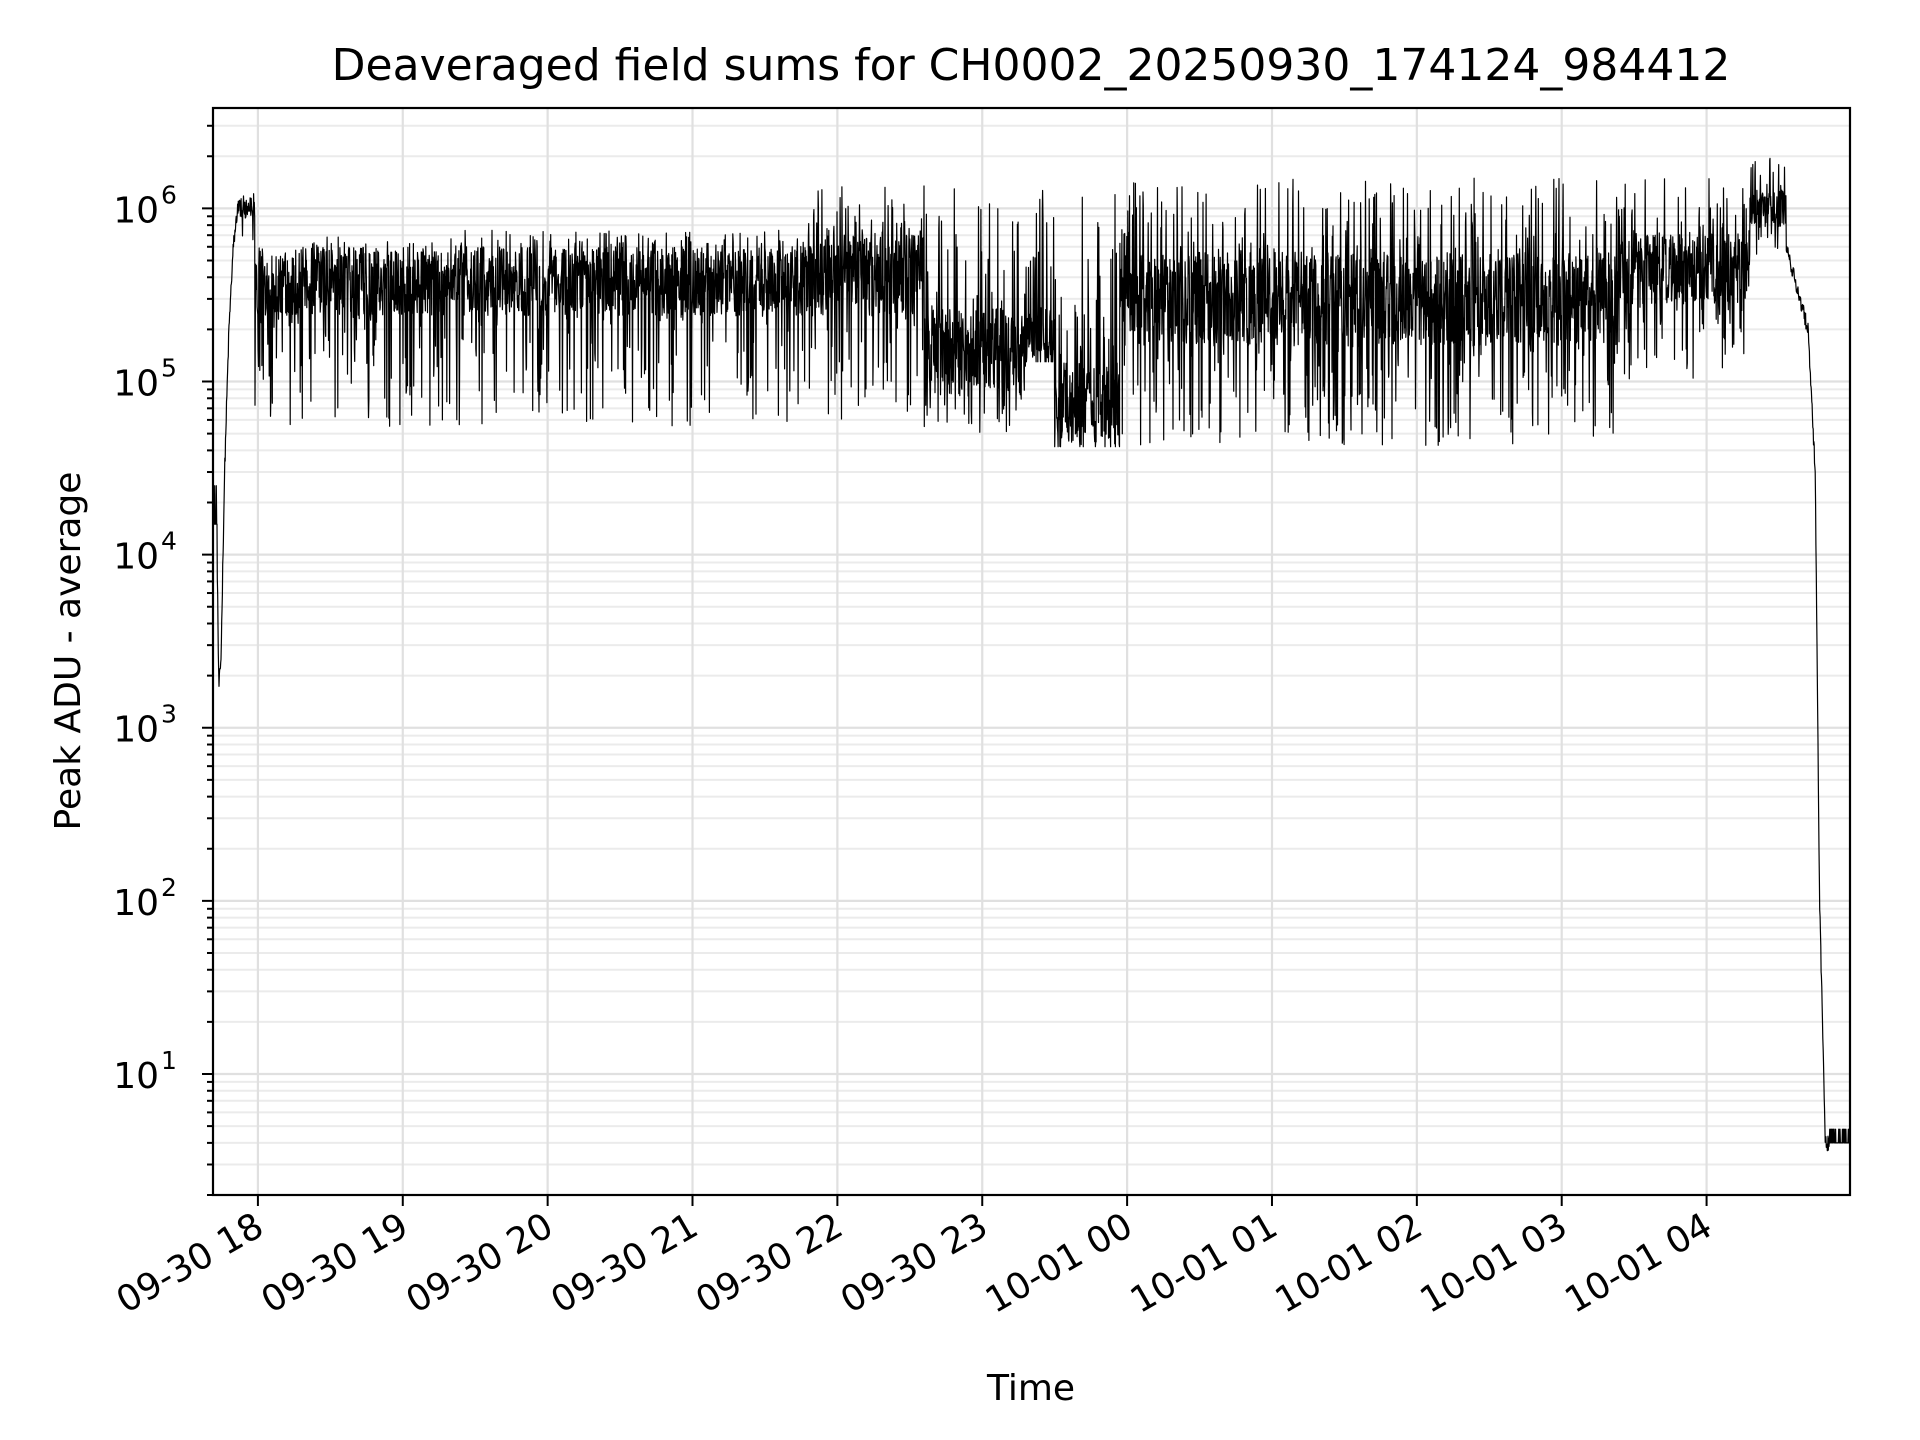 This screenshot has width=1920, height=1440. Describe the element at coordinates (1030, 1388) in the screenshot. I see `x-axis-label: Time` at that location.